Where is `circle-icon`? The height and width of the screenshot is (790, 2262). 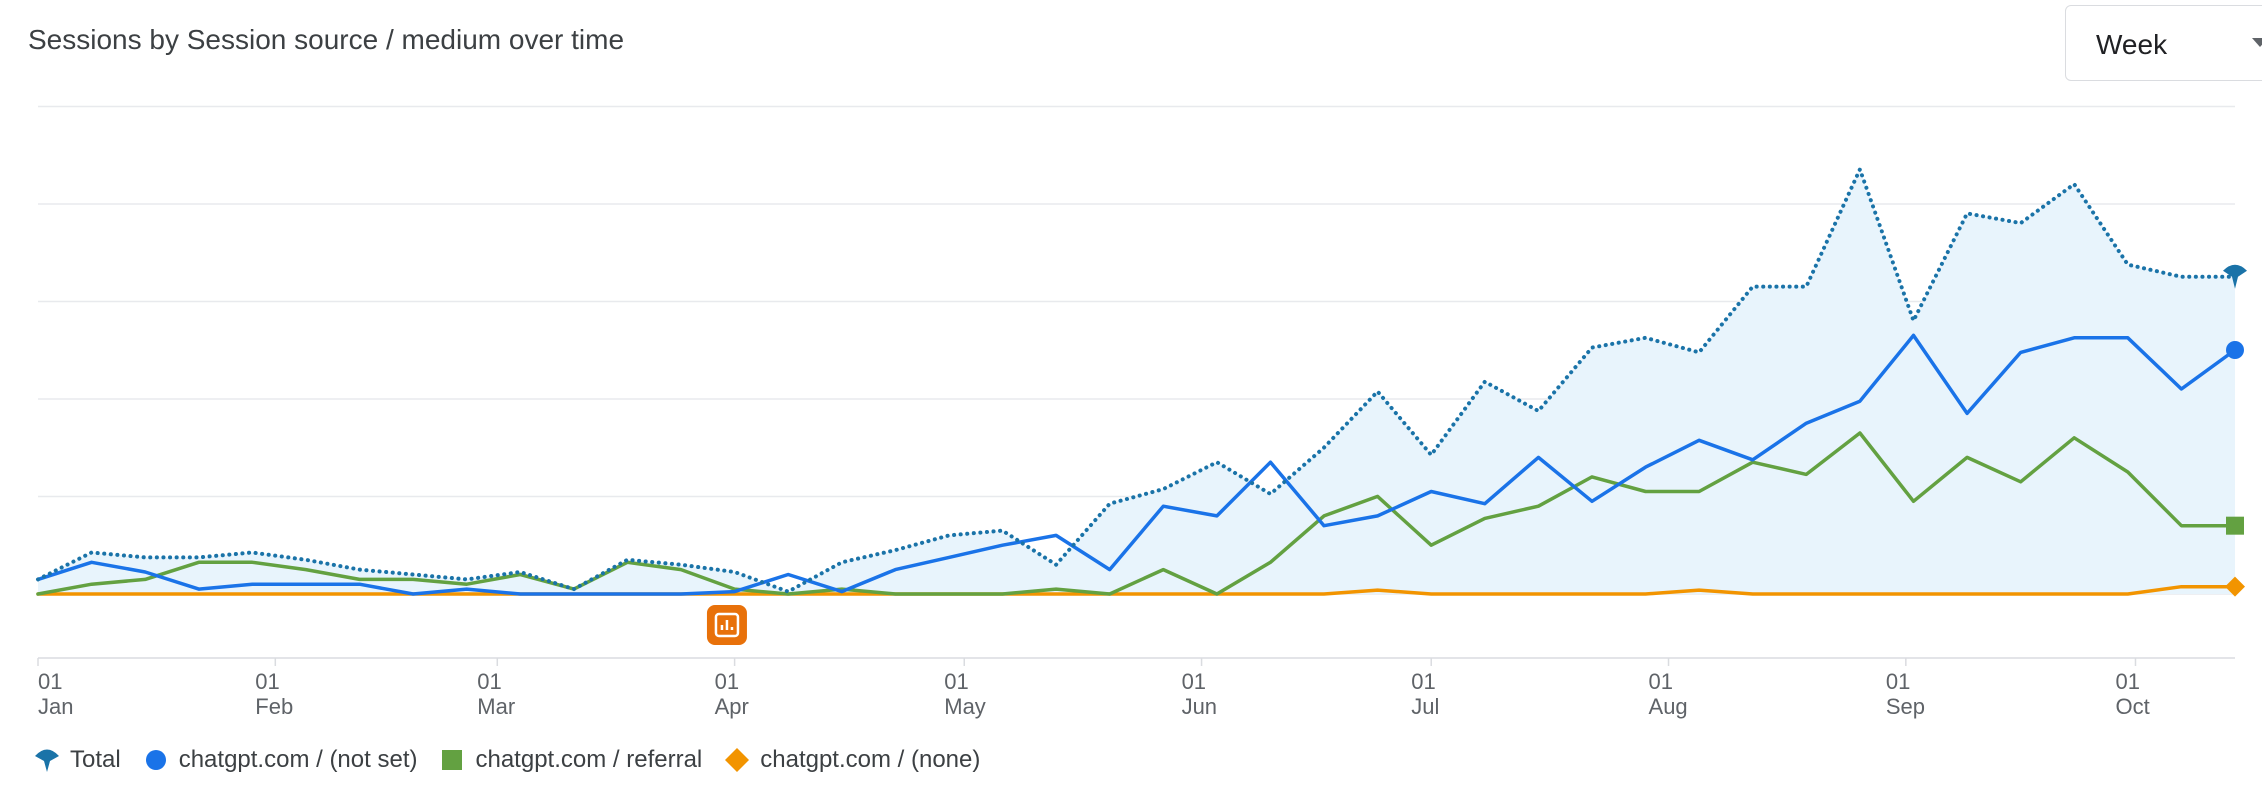
circle-icon is located at coordinates (155, 760).